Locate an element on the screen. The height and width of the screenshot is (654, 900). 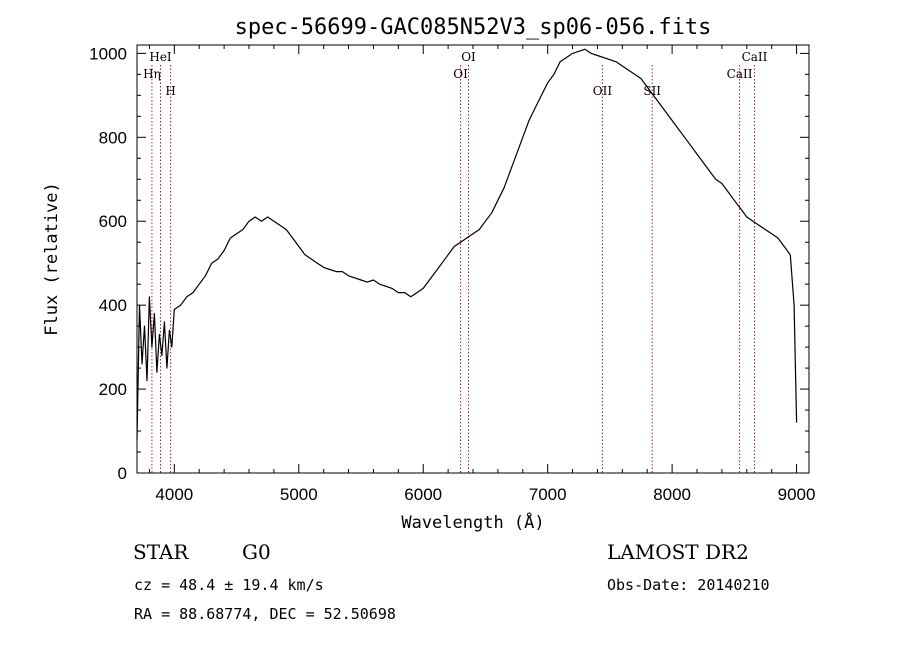
x-tick-label: 9000 is located at coordinates (797, 494).